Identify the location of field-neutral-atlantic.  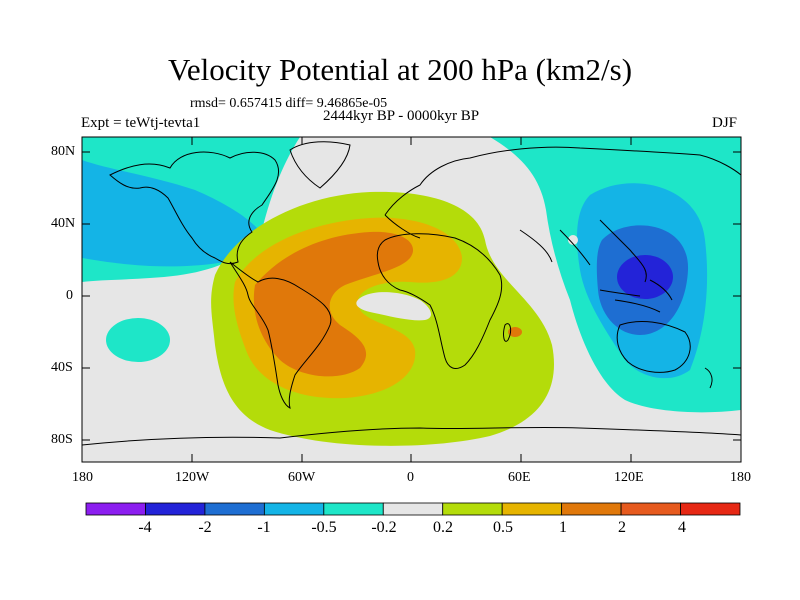
(394, 306).